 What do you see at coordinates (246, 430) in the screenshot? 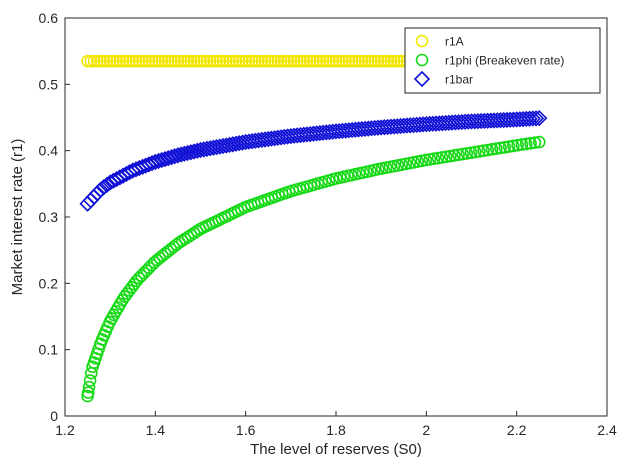
I see `x-tick-label: 1.6` at bounding box center [246, 430].